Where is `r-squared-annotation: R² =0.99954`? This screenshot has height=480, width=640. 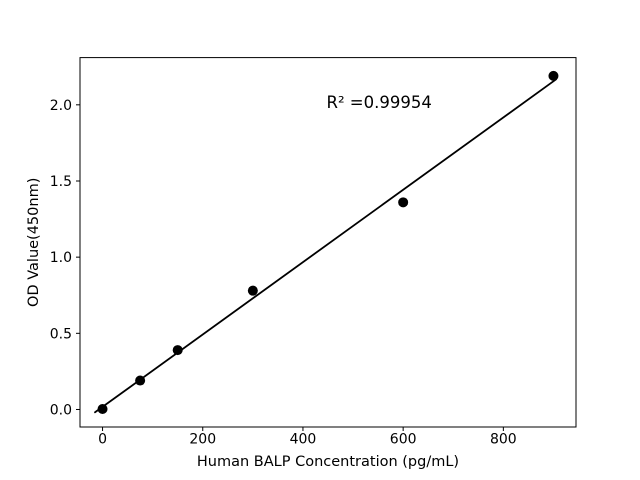 r-squared-annotation: R² =0.99954 is located at coordinates (378, 102).